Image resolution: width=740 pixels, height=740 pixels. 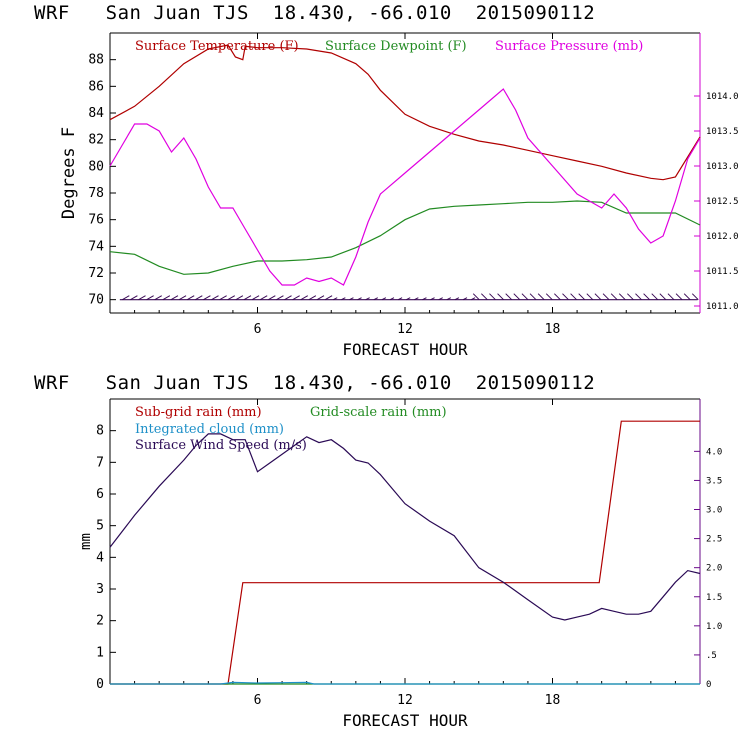 What do you see at coordinates (714, 569) in the screenshot?
I see `y2-tick-label: 2.0` at bounding box center [714, 569].